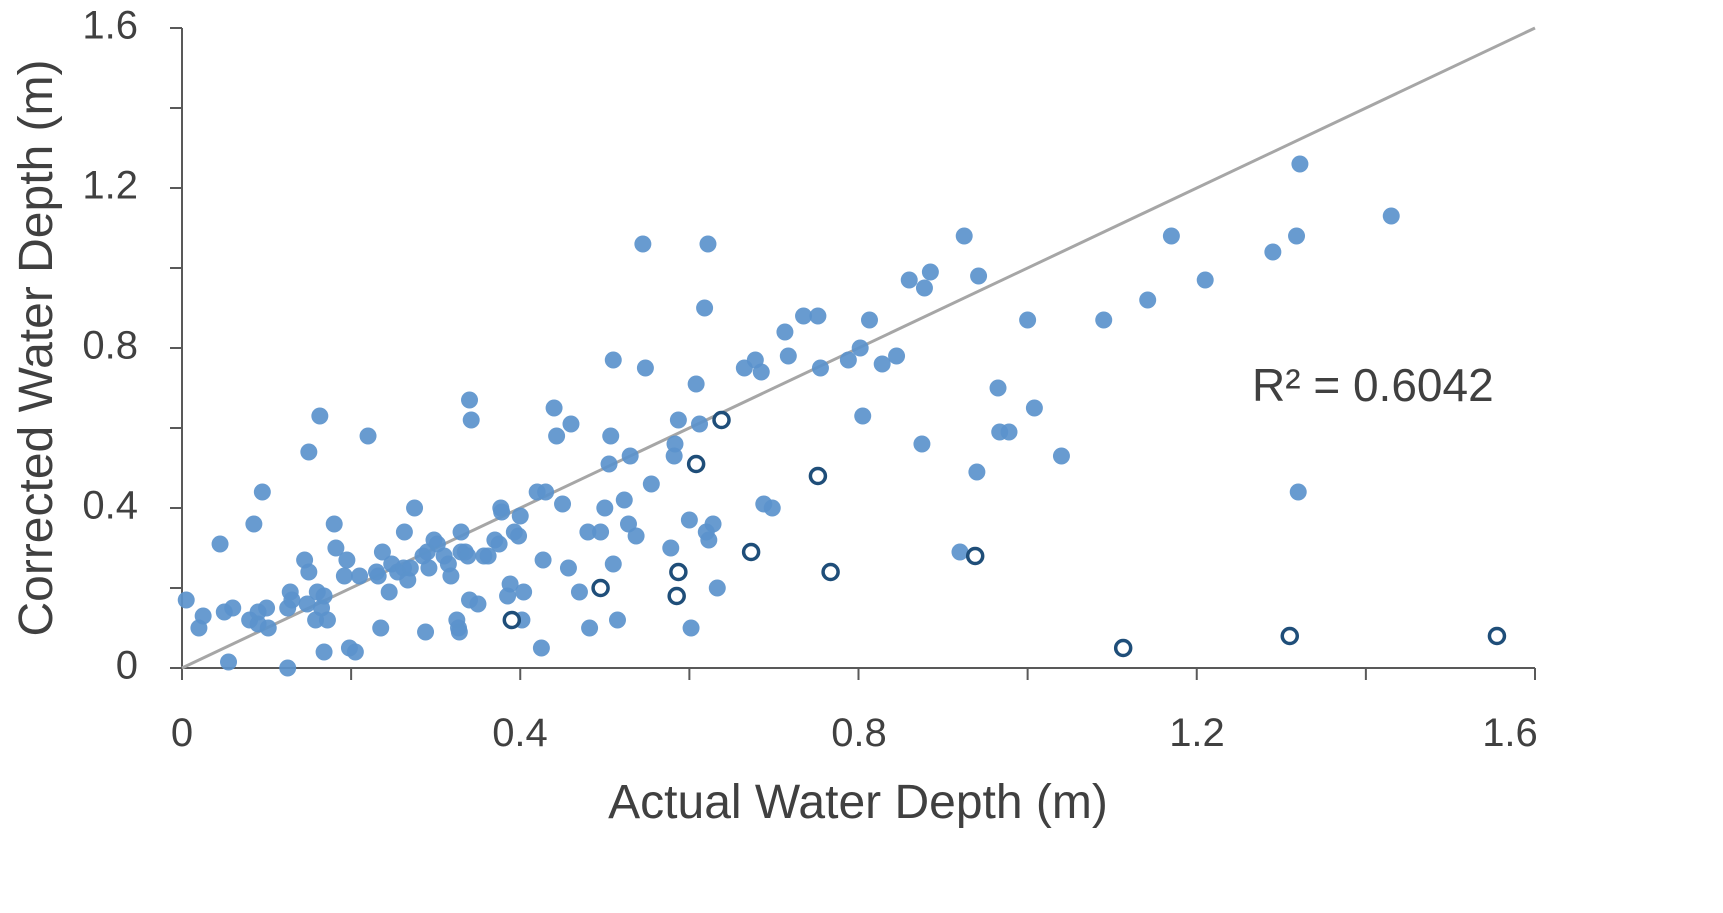 This screenshot has height=913, width=1723. I want to click on x-axis: 0 0.4 0.8 1.2 1.6, so click(854, 711).